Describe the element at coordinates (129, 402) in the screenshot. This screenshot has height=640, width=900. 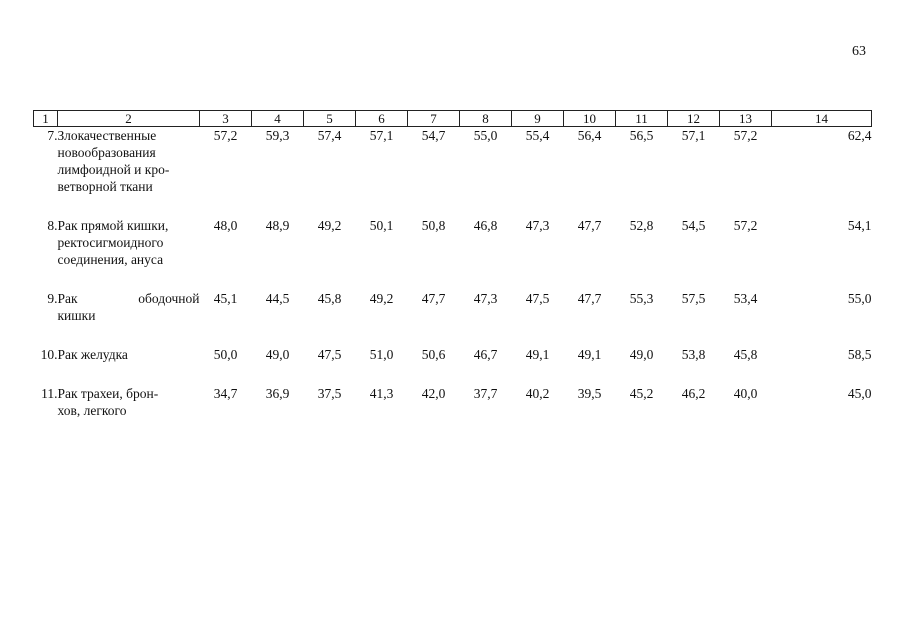
I see `row-label: Рак трахеи, брон-хов, легкого` at that location.